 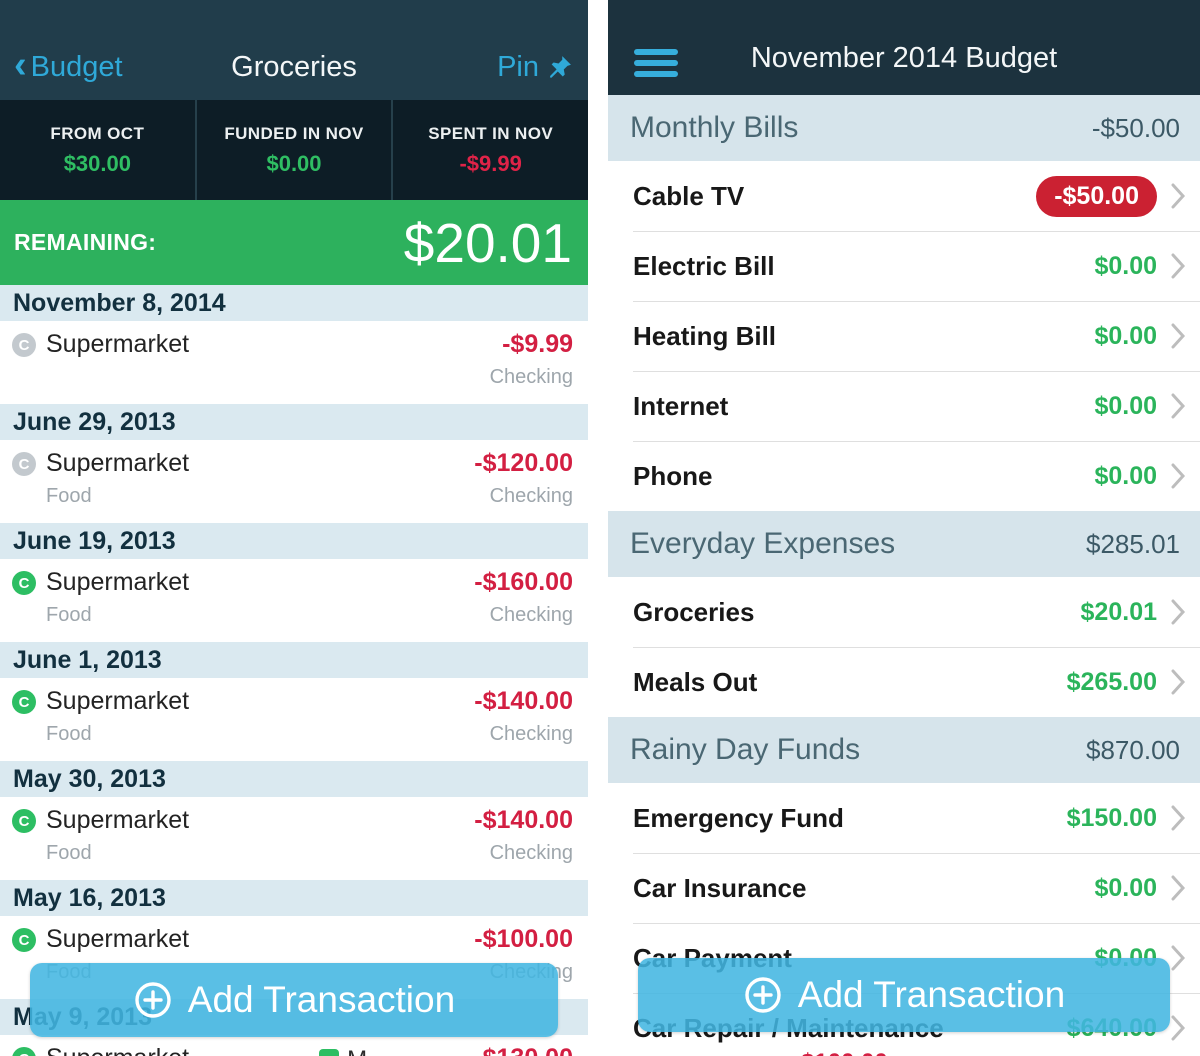 I want to click on budget-category-right: $150.00, so click(x=1126, y=818).